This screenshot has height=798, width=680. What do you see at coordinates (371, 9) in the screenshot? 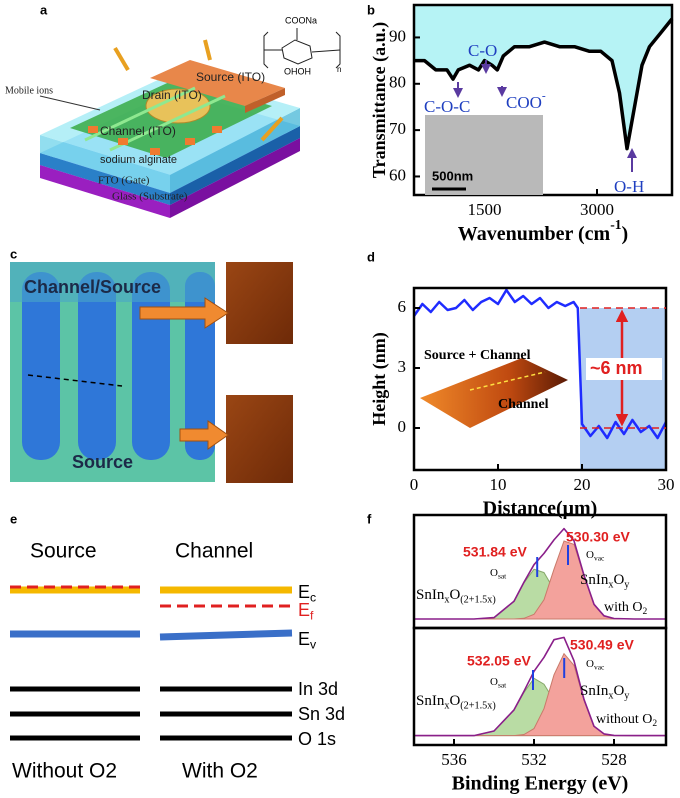
I see `panel-label: b` at bounding box center [371, 9].